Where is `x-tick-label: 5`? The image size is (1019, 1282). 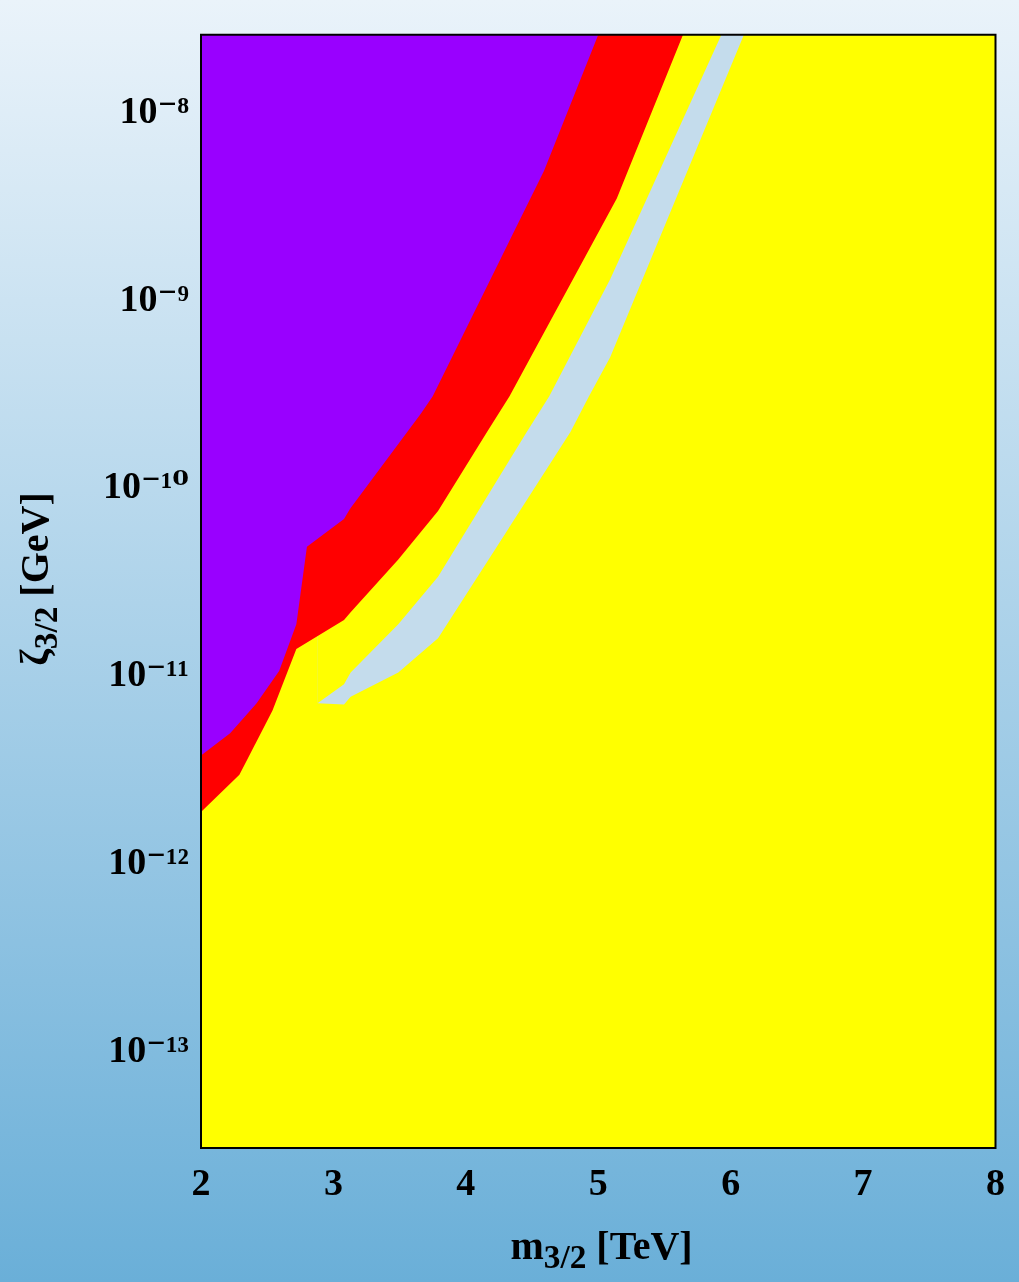
x-tick-label: 5 is located at coordinates (598, 1181).